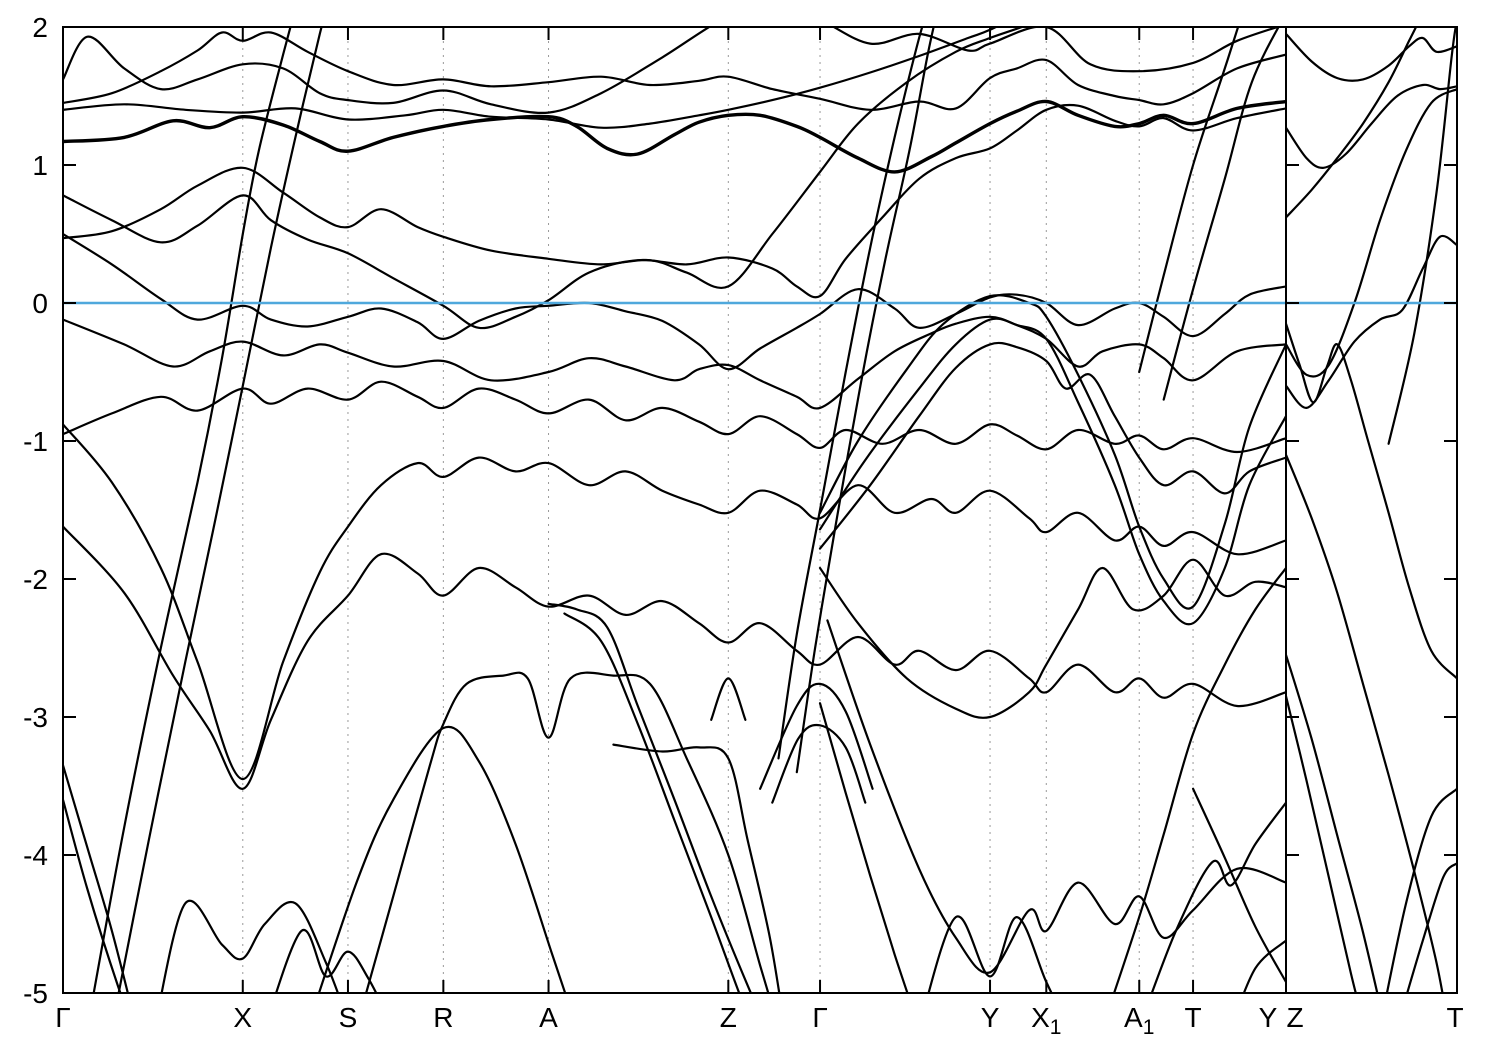  What do you see at coordinates (443, 1017) in the screenshot?
I see `x-symmetry-label: R` at bounding box center [443, 1017].